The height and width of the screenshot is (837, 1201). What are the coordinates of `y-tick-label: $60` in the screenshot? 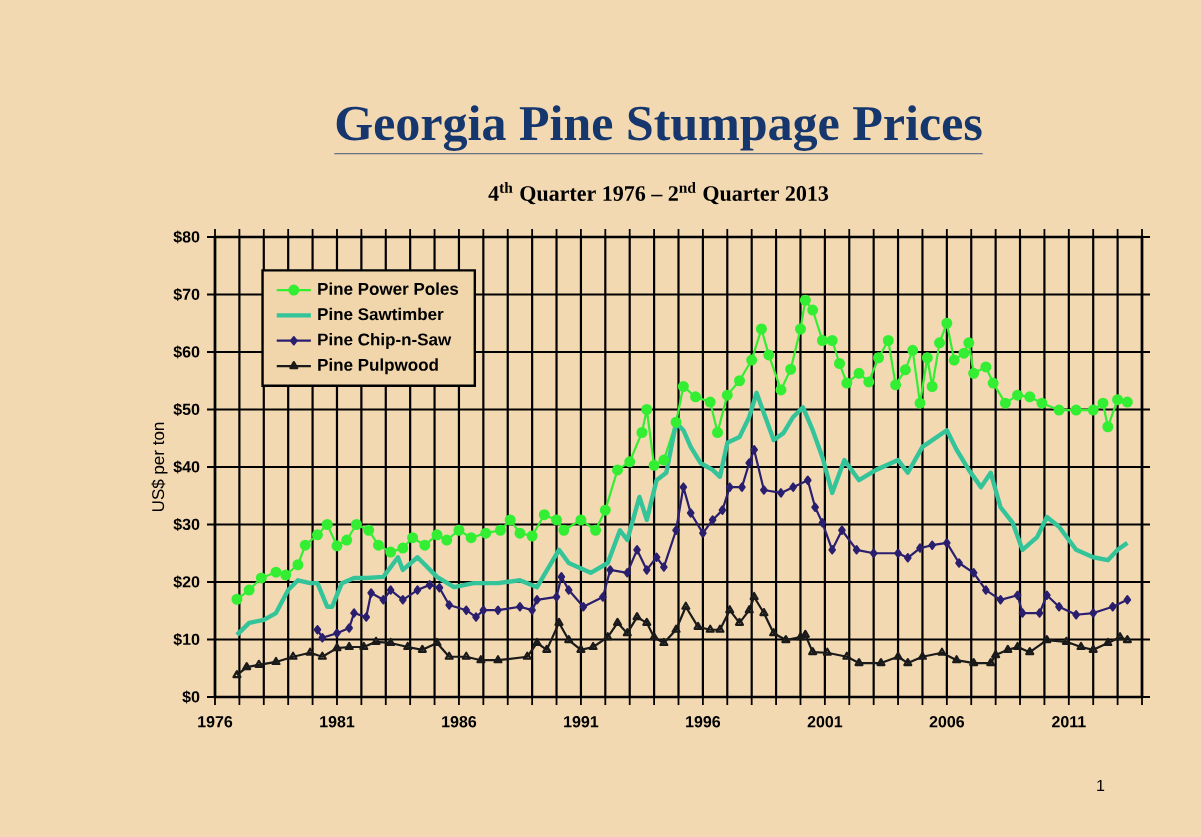 It's located at (186, 352).